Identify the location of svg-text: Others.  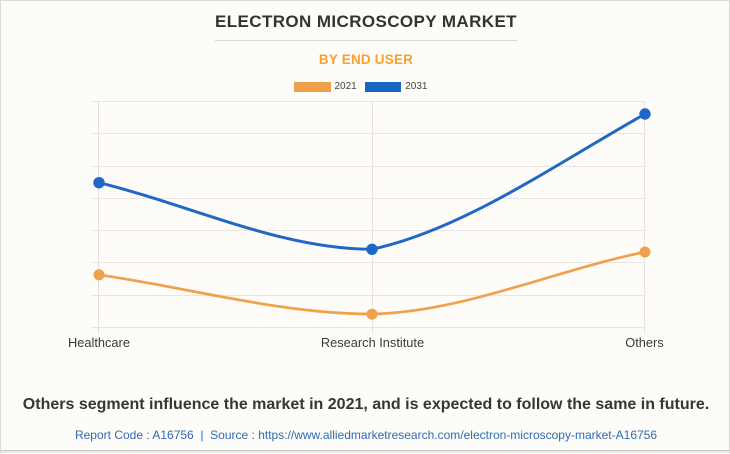
(644, 342).